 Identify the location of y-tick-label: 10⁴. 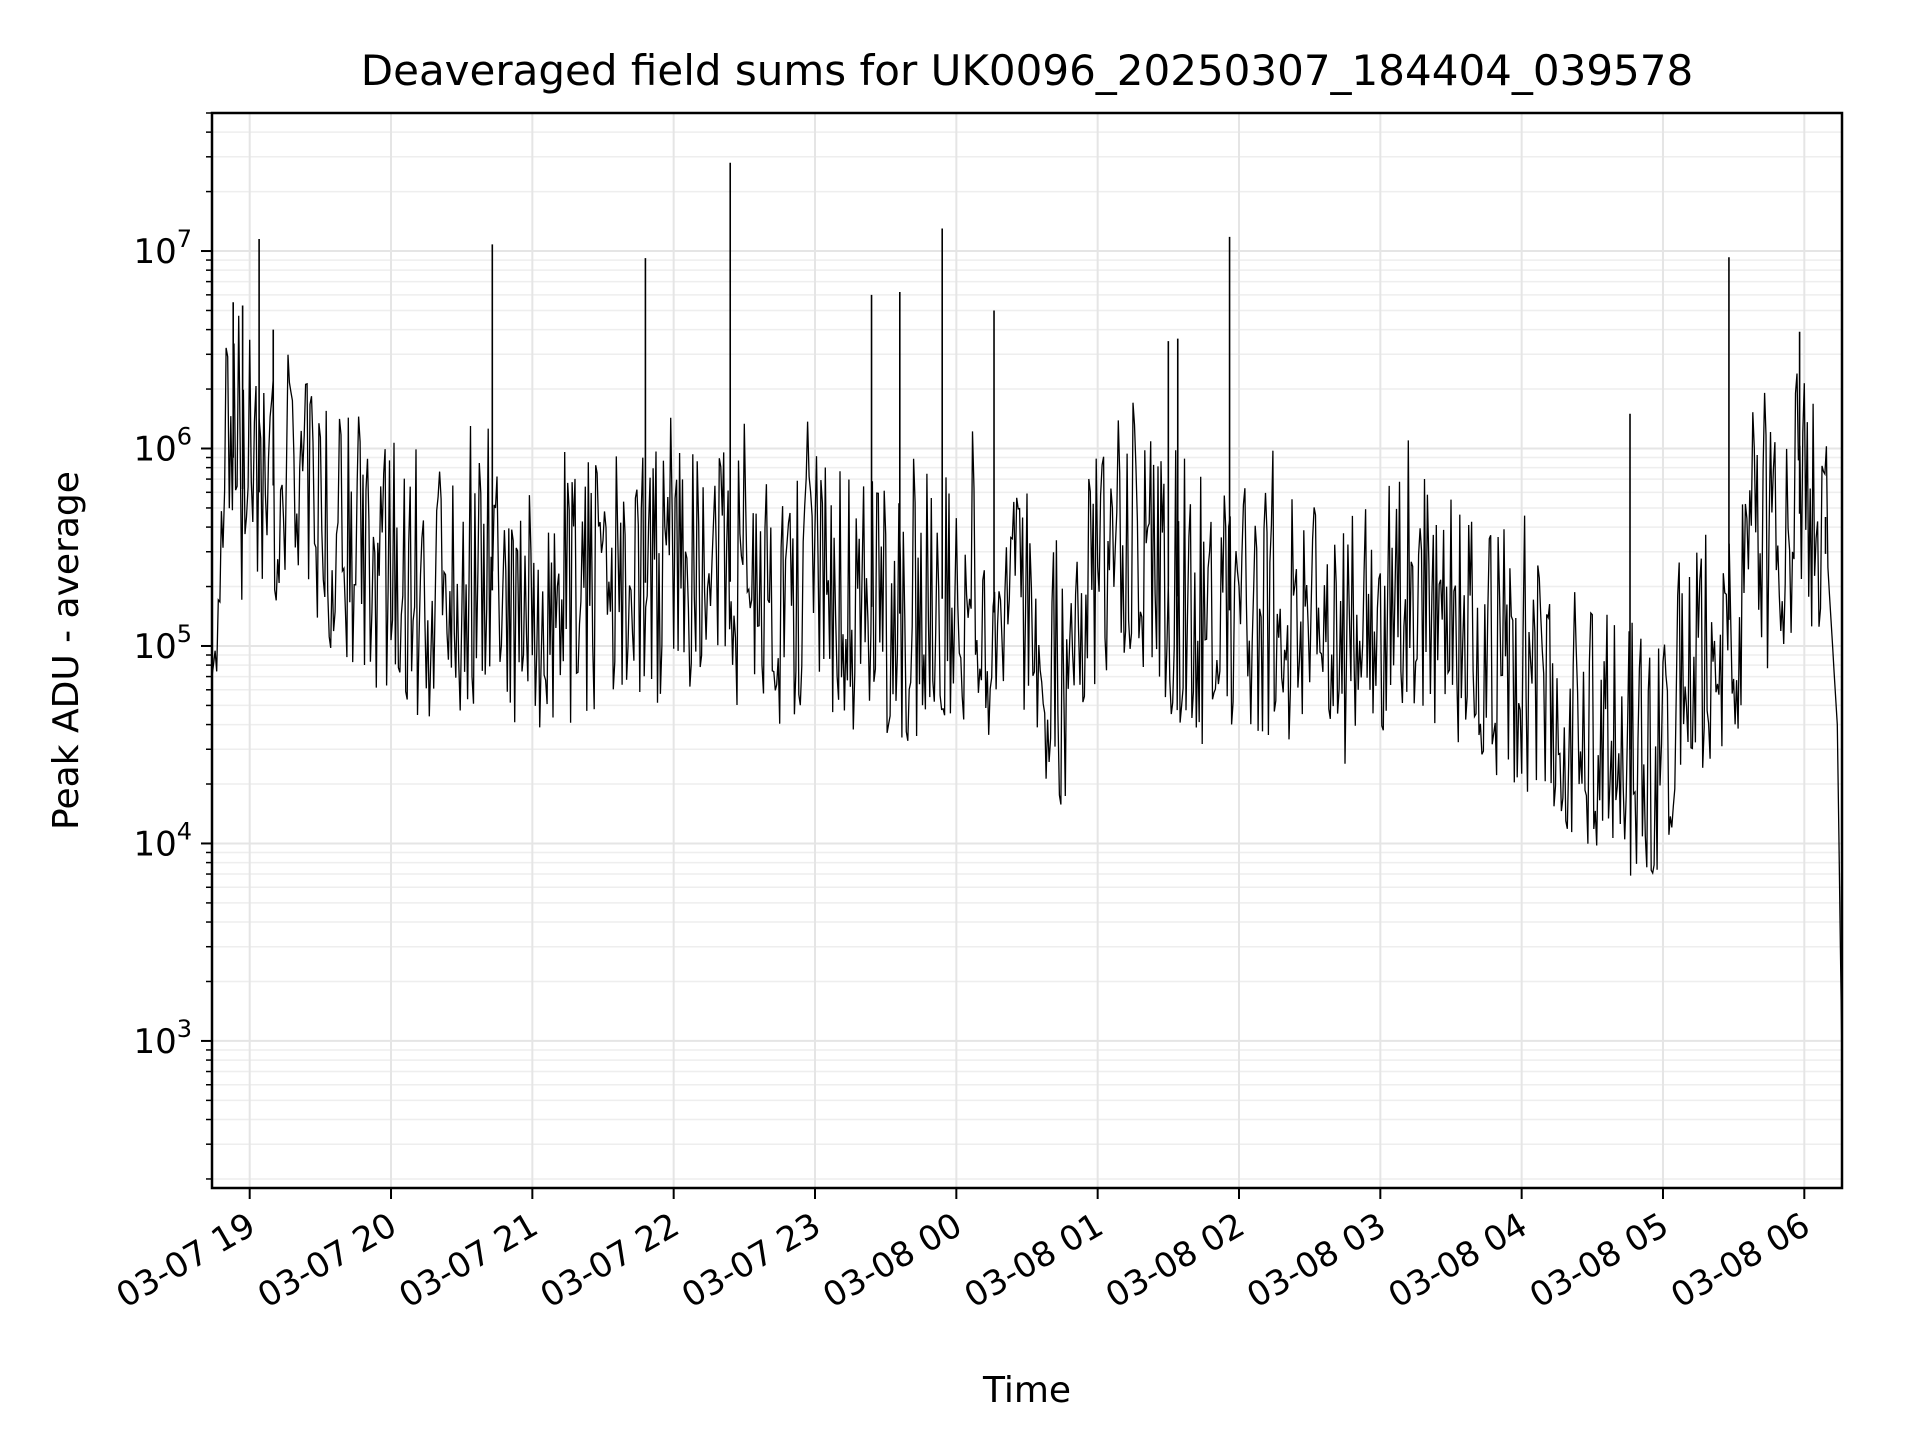
(162, 840).